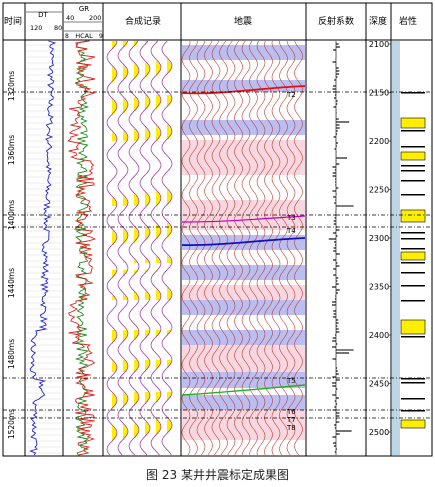 The width and height of the screenshot is (435, 487). I want to click on header-dt-scale-right: 80, so click(58, 28).